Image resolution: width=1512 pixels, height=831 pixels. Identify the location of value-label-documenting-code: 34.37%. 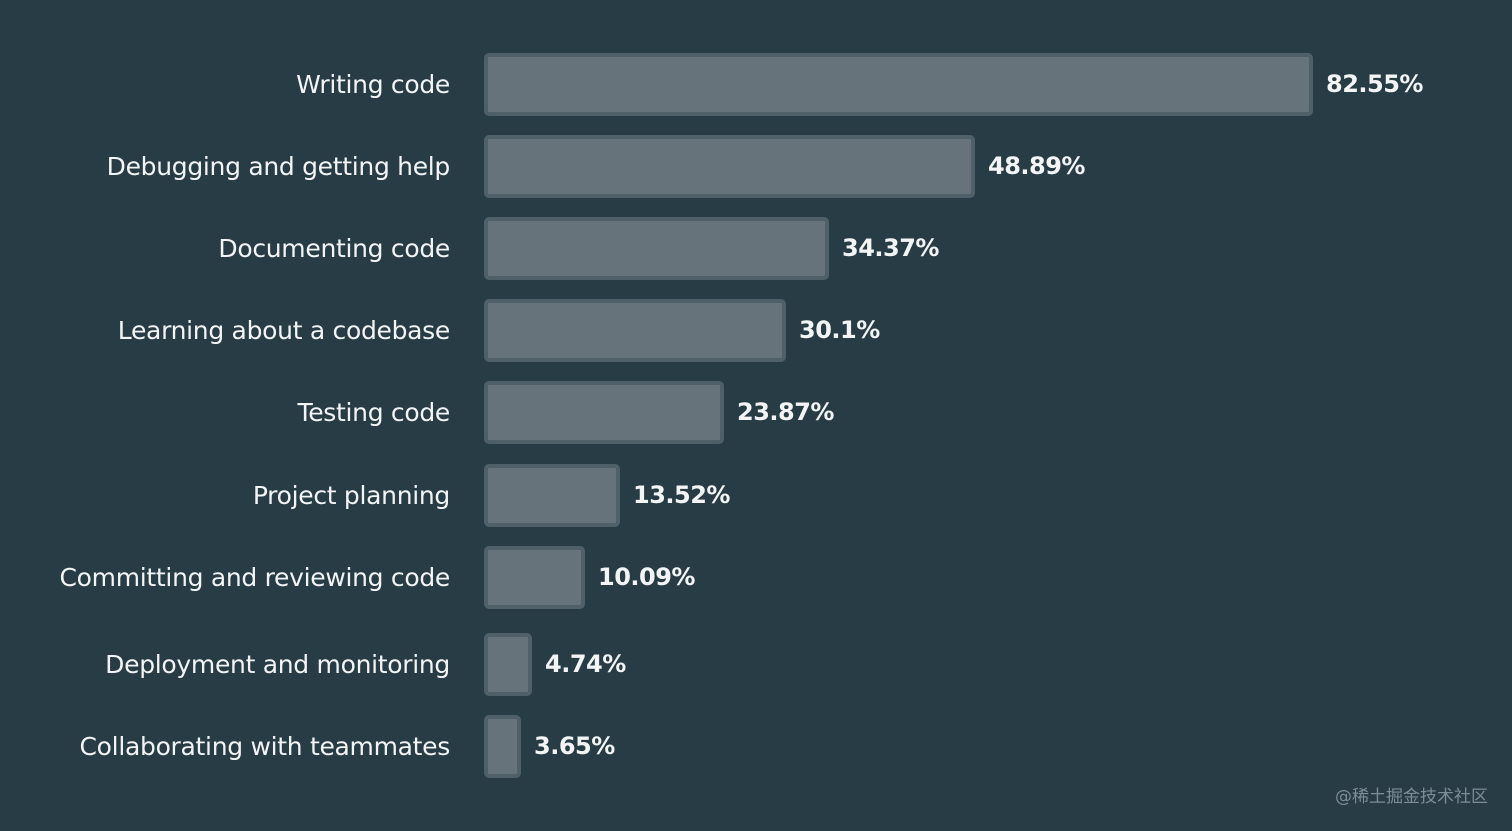
(890, 248).